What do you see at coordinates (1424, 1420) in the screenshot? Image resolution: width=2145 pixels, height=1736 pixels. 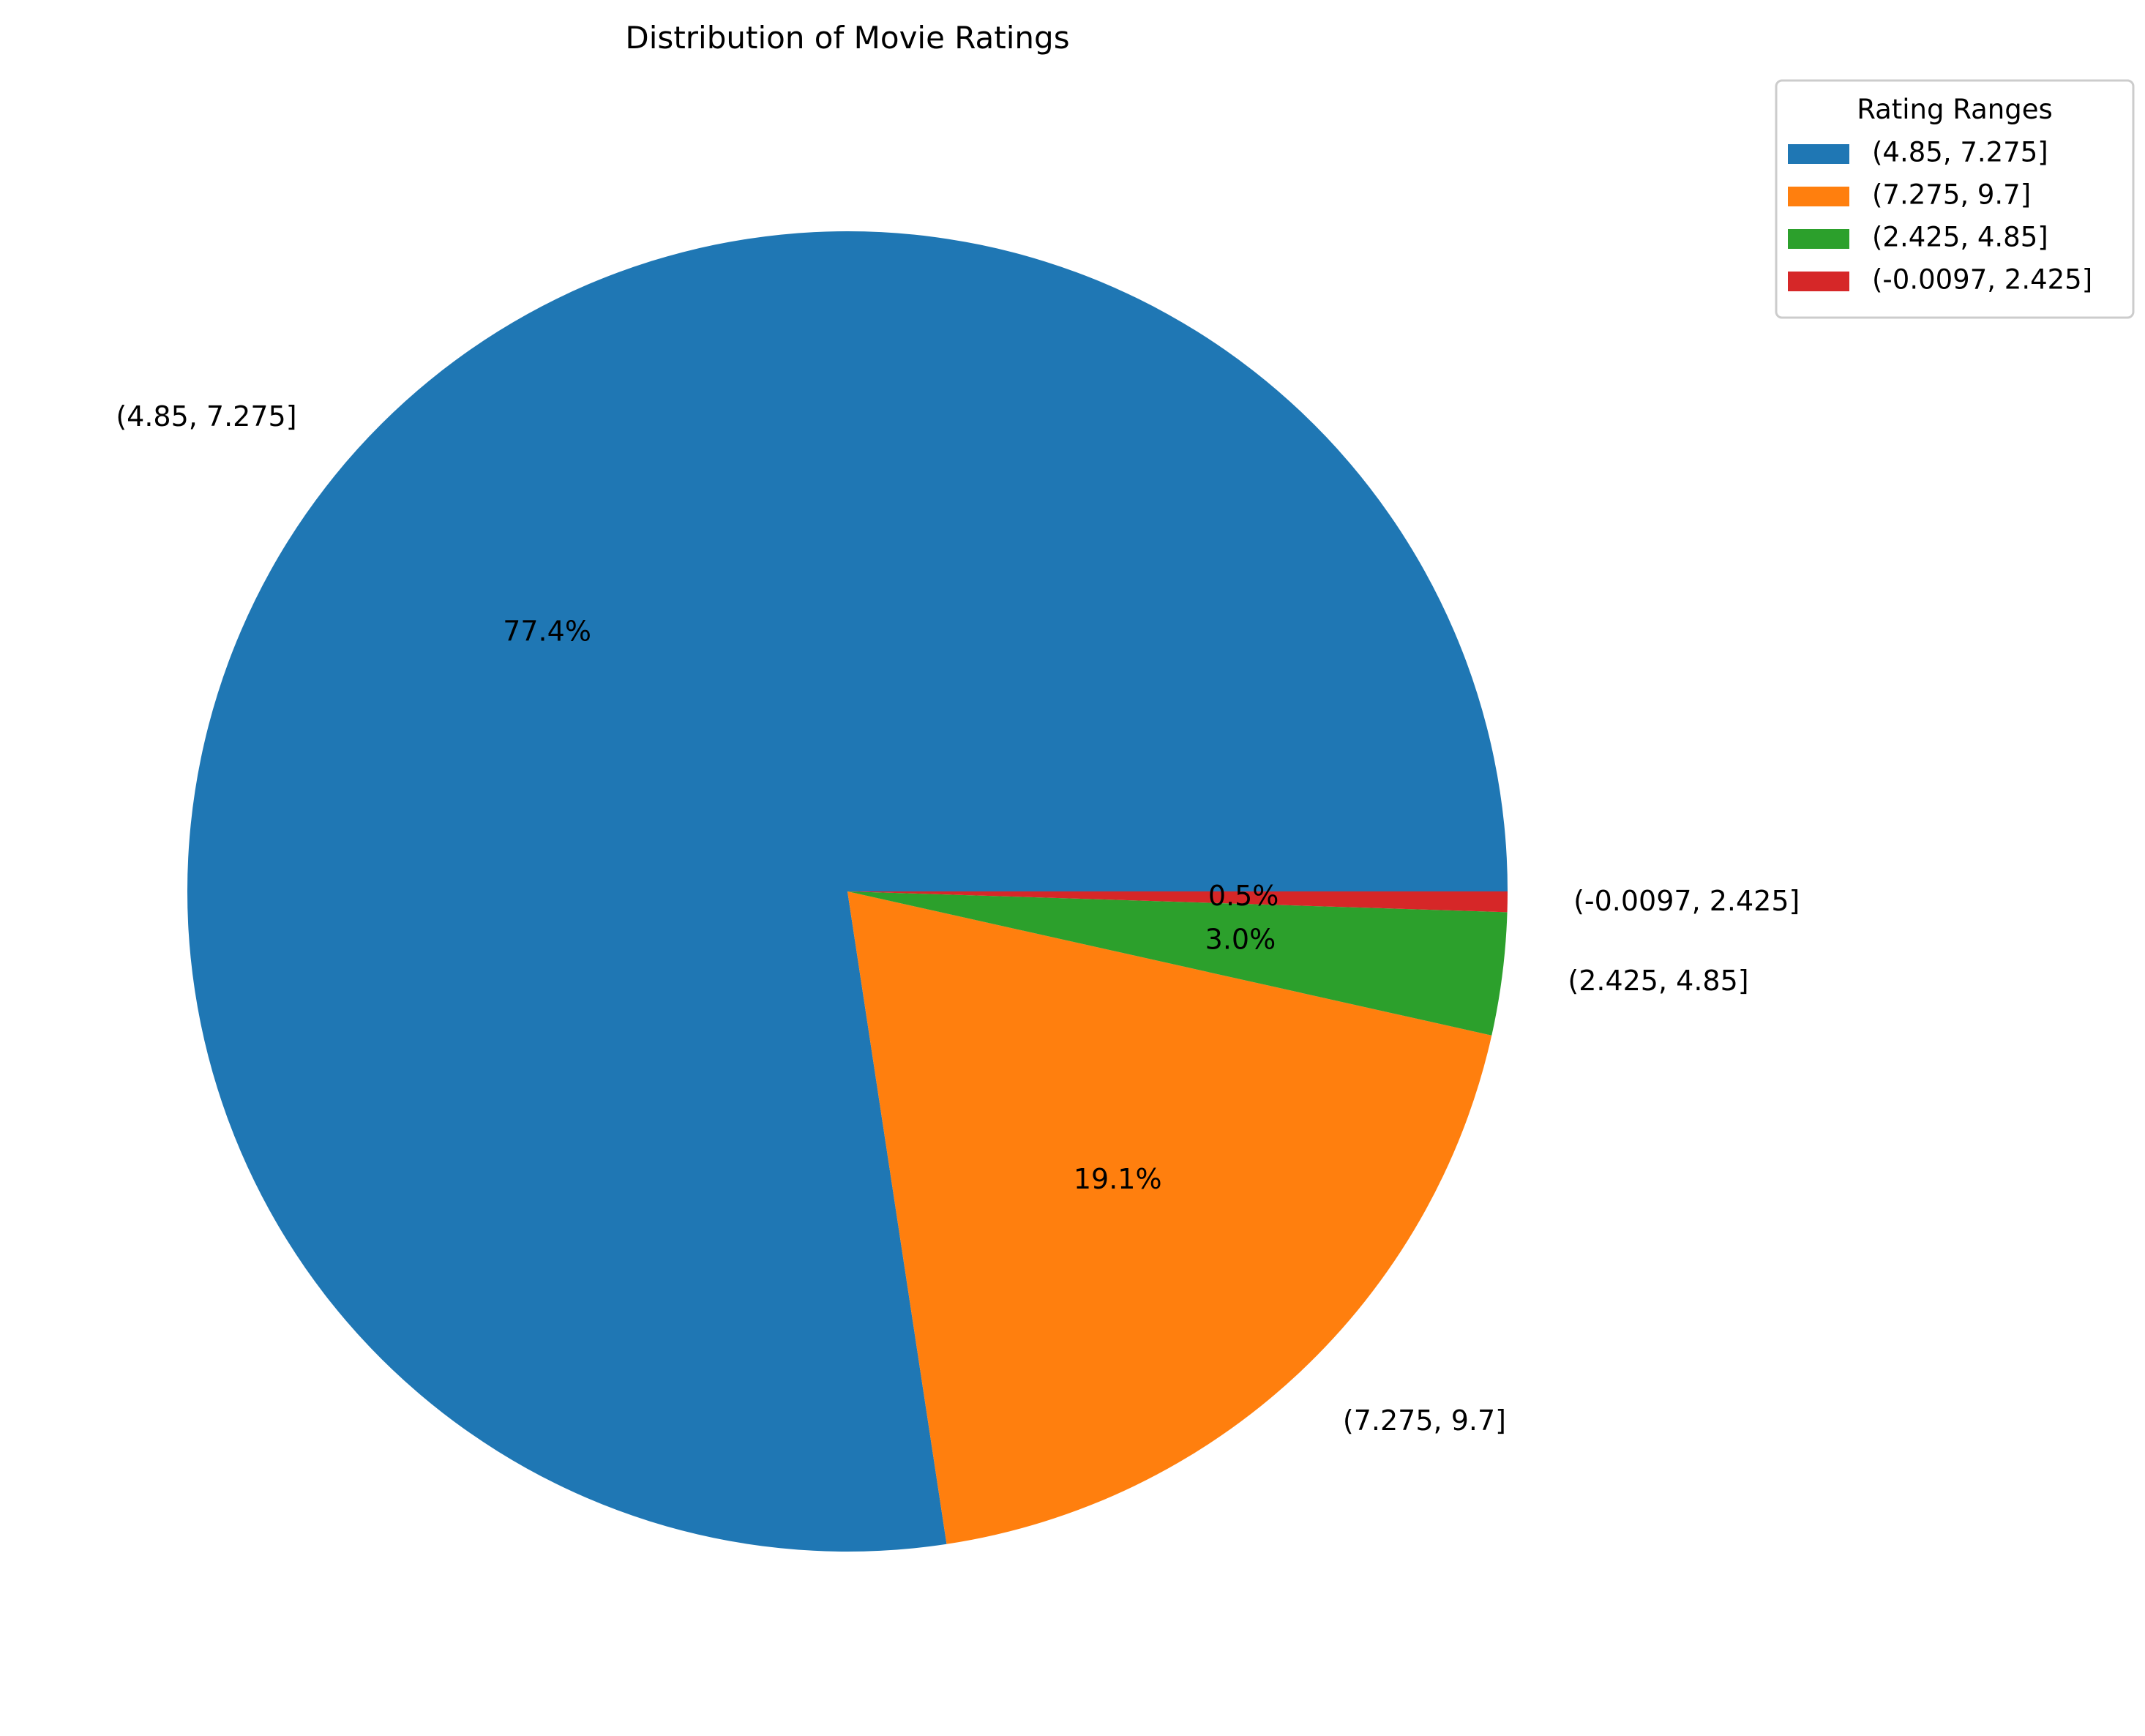 I see `slice-label-7-275-9-7: (7.275, 9.7]` at bounding box center [1424, 1420].